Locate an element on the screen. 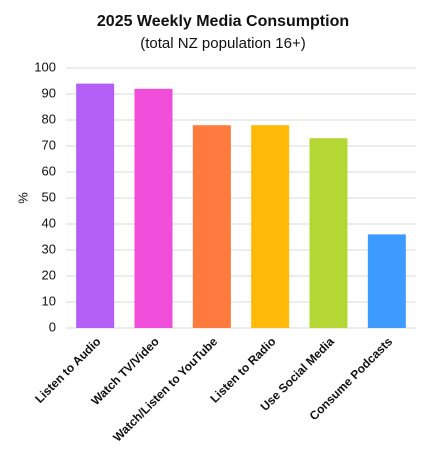 The image size is (446, 458). y-tick-label: 70 is located at coordinates (49, 144).